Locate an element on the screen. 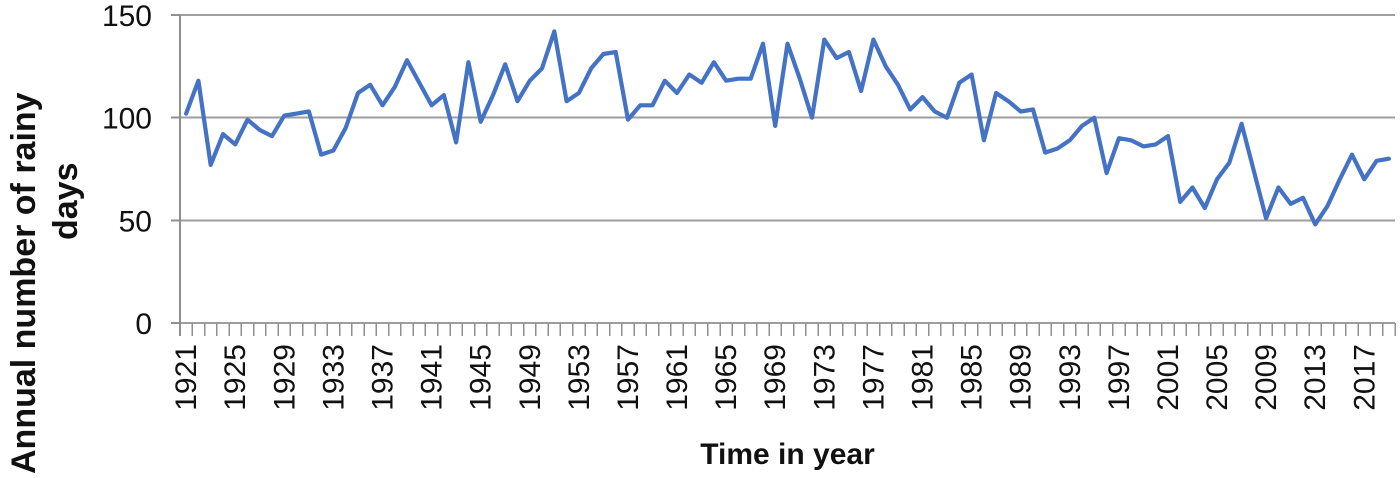 This screenshot has height=478, width=1400. x-tick-label-1933: 1933 is located at coordinates (333, 377).